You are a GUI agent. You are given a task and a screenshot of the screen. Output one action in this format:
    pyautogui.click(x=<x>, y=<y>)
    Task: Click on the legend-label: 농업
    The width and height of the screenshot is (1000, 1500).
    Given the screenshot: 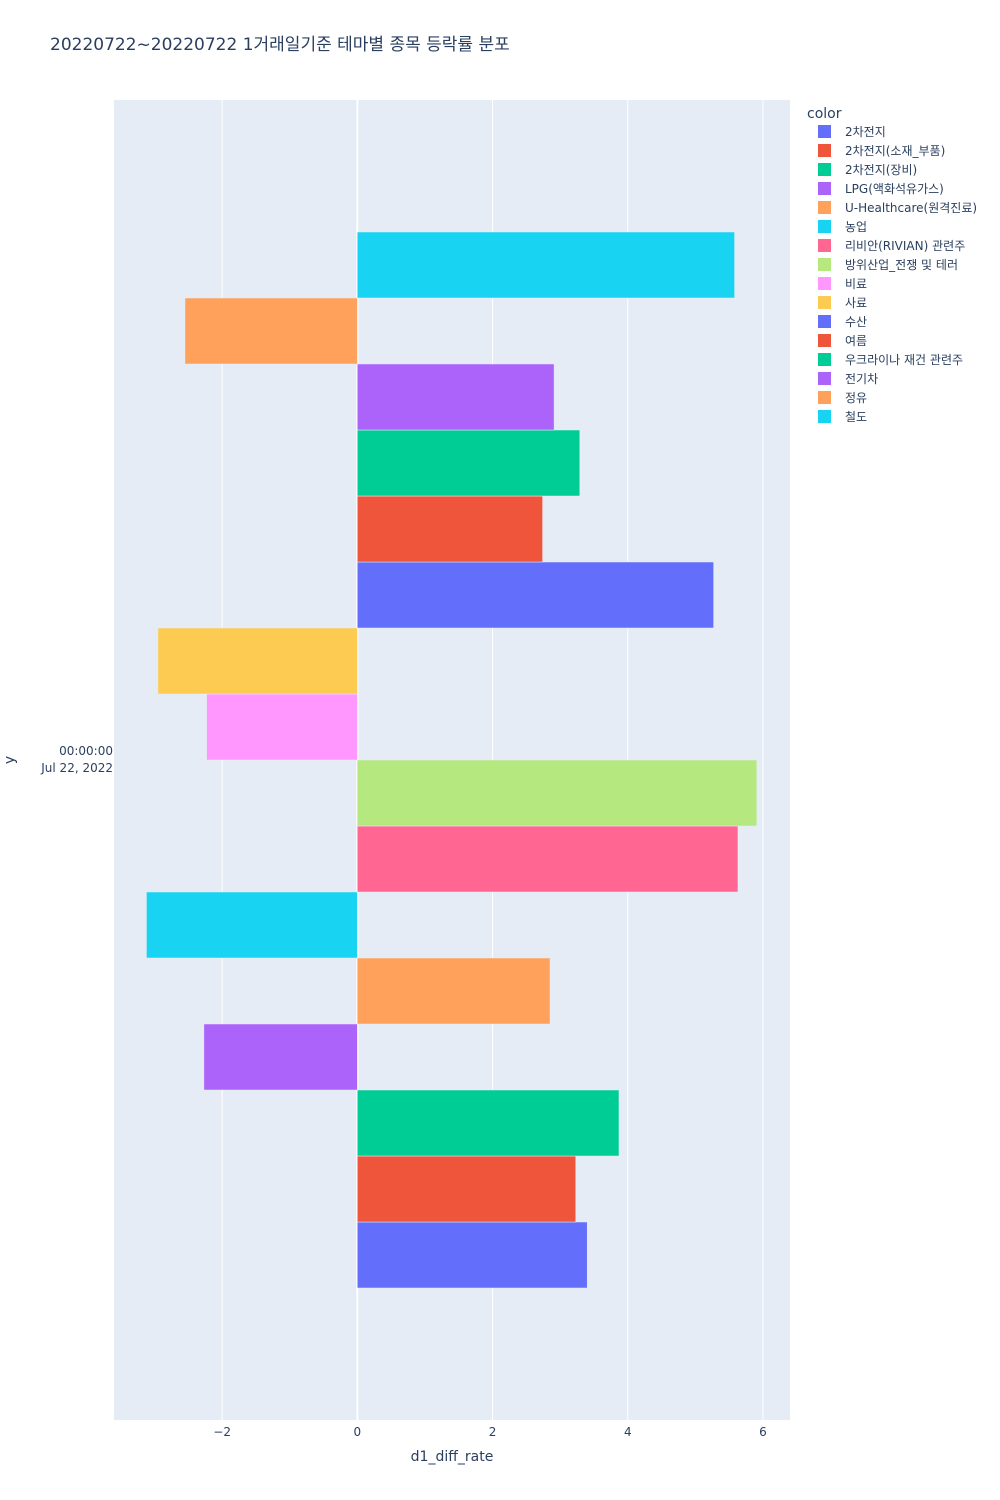 What is the action you would take?
    pyautogui.click(x=856, y=227)
    